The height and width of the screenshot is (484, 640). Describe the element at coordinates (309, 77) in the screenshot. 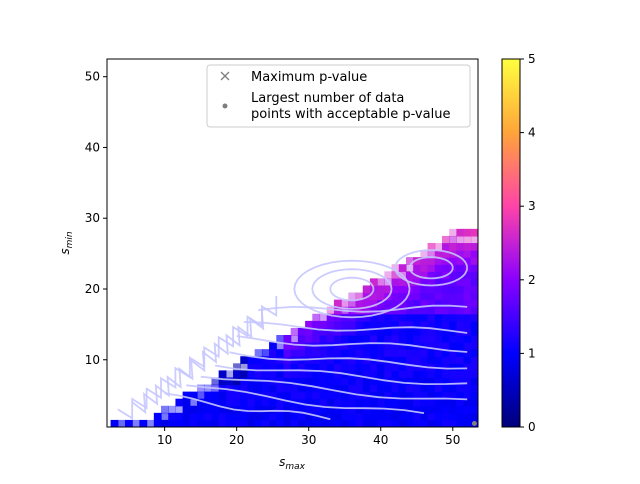

I see `legend-label-max-pvalue: Maximum p-value` at that location.